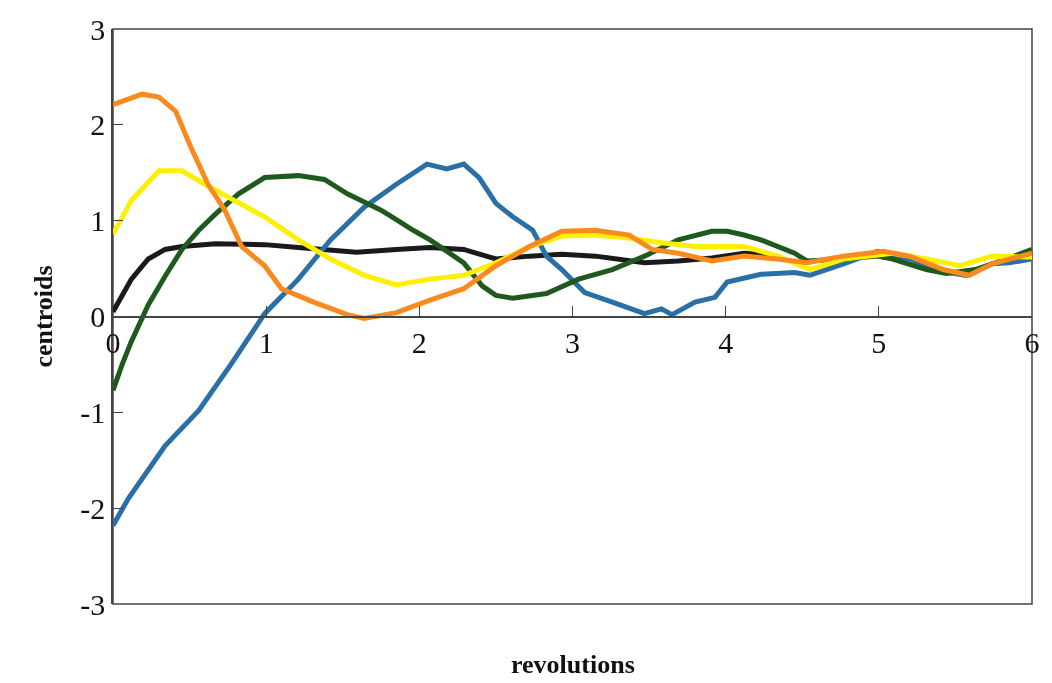  What do you see at coordinates (44, 316) in the screenshot?
I see `y-axis-title: centroids` at bounding box center [44, 316].